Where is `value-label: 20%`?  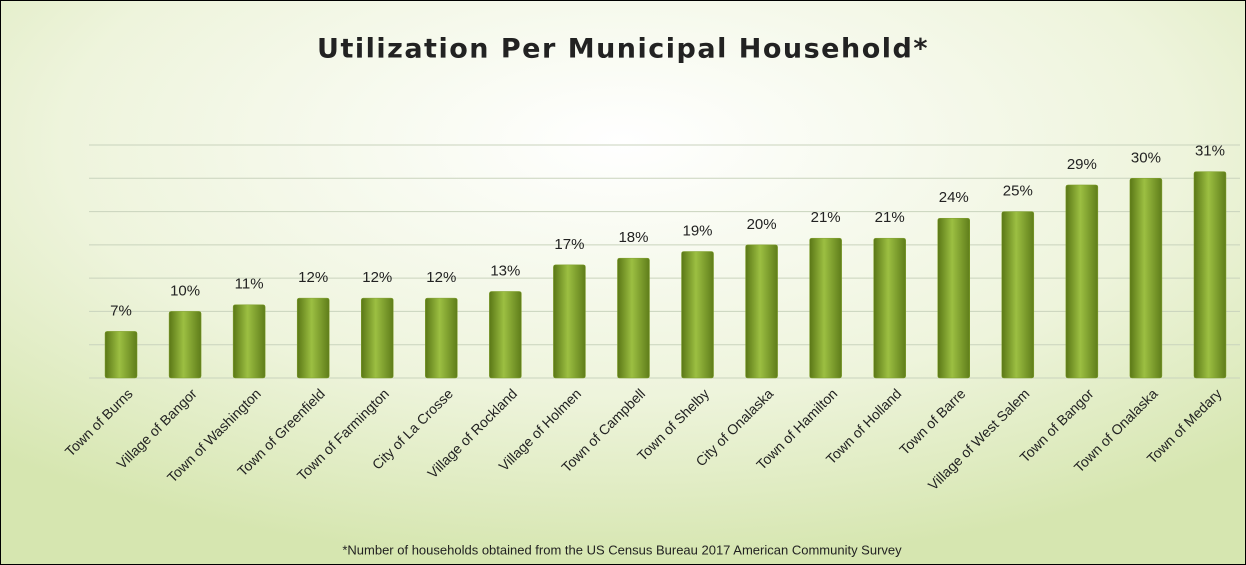
value-label: 20% is located at coordinates (762, 224).